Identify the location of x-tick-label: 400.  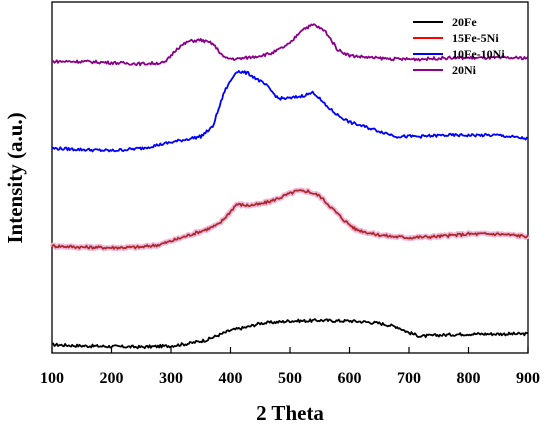
(231, 378).